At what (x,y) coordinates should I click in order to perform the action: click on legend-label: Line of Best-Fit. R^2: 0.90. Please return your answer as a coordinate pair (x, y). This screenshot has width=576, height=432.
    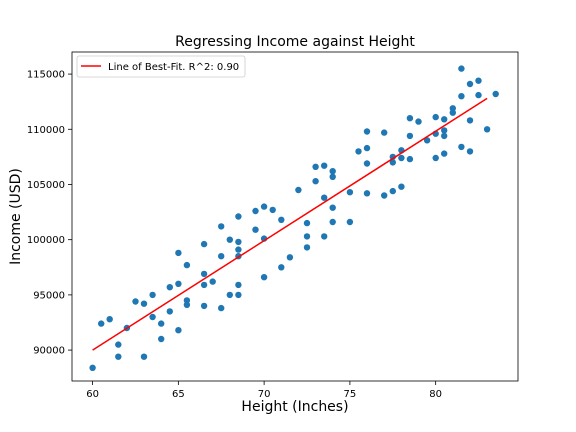
    Looking at the image, I should click on (173, 67).